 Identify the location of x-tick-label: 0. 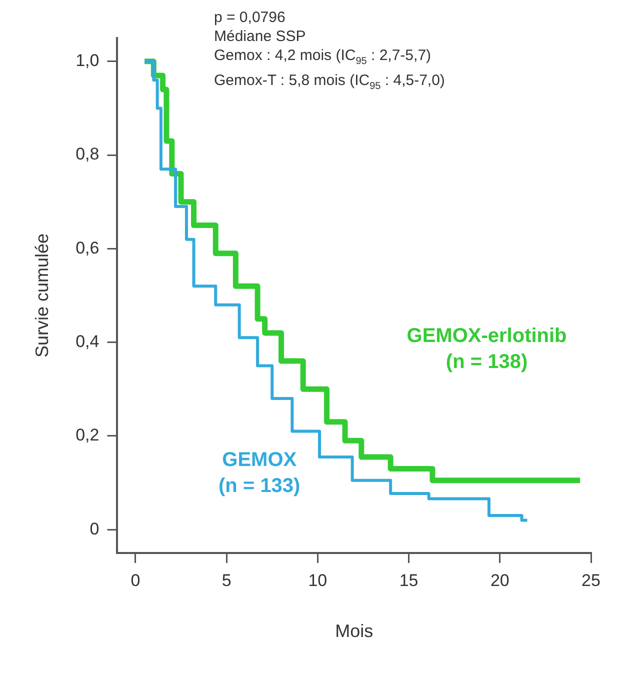
(135, 580).